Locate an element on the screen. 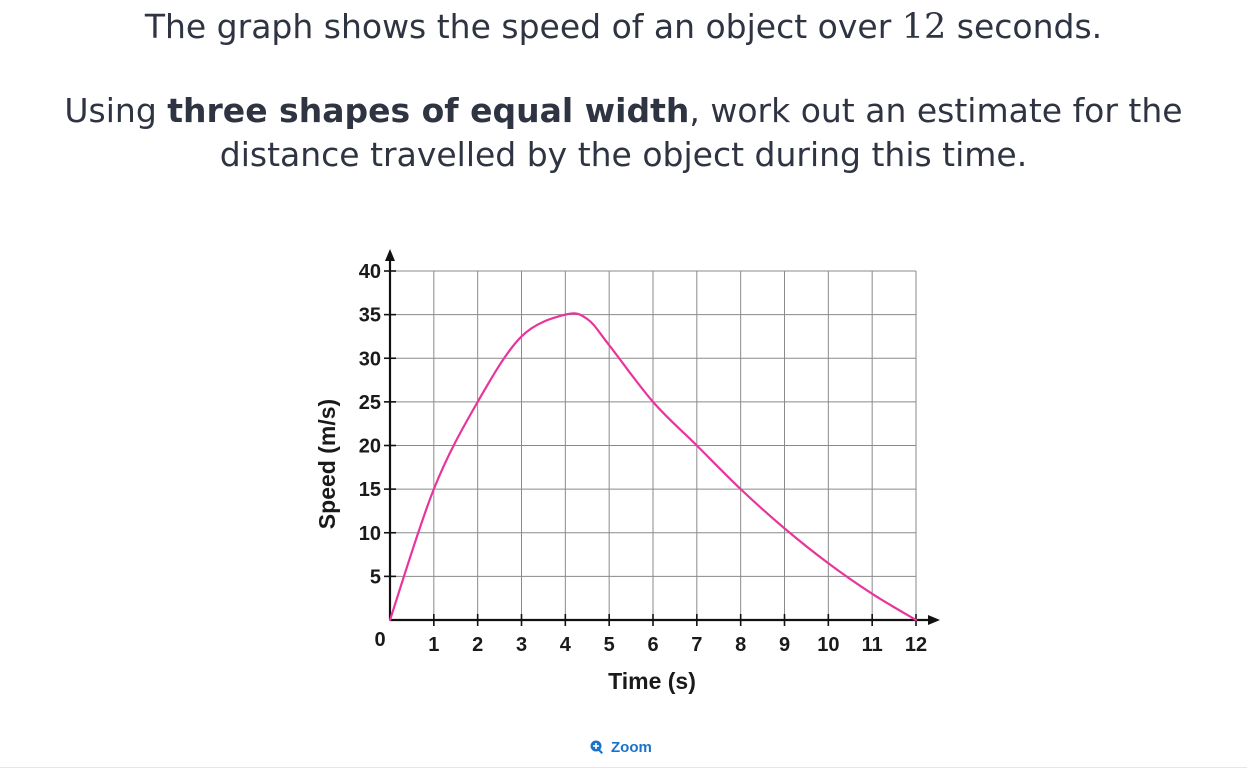 The image size is (1247, 777). x-tick-label: 6 is located at coordinates (652, 645).